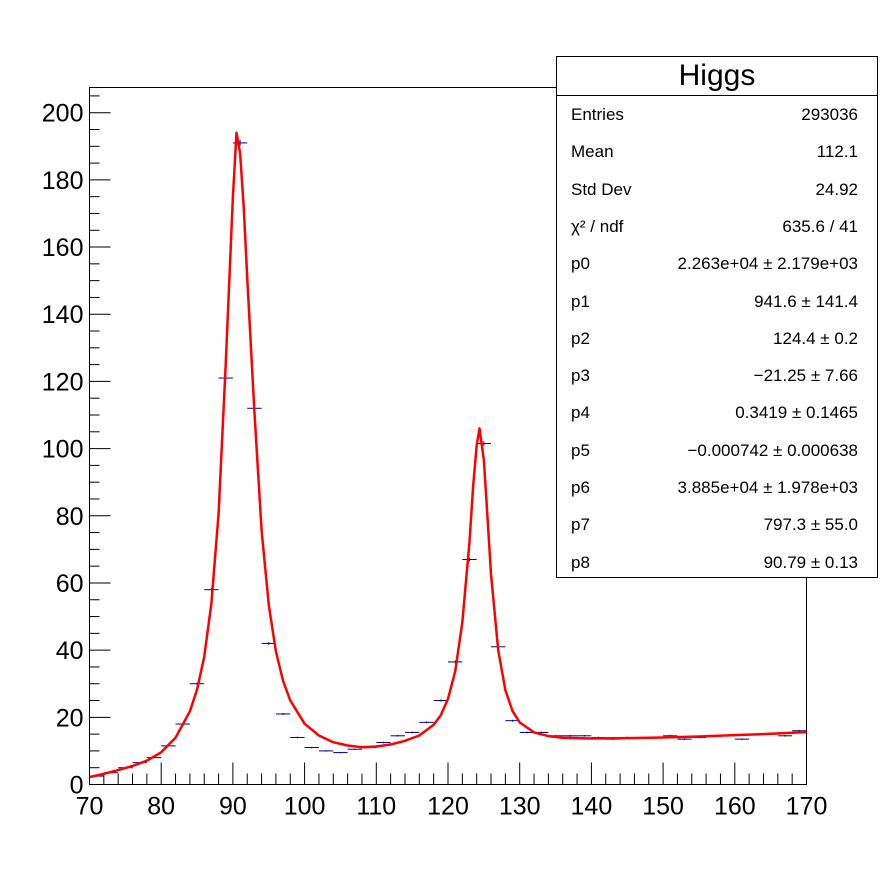 The image size is (896, 872). Describe the element at coordinates (70, 584) in the screenshot. I see `y-tick-label: 60` at that location.